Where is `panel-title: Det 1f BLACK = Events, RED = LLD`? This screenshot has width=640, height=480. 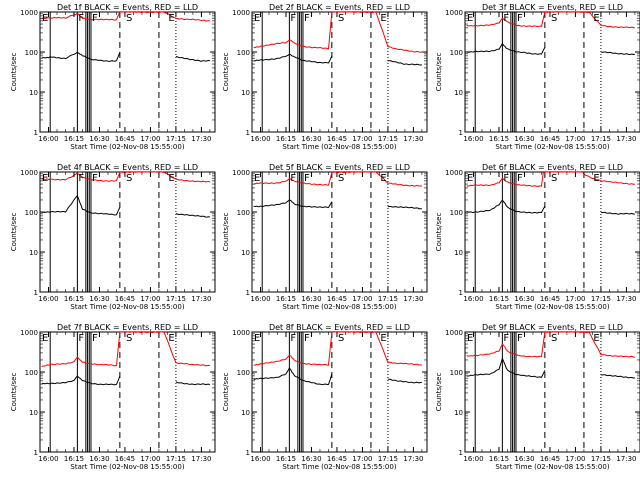 panel-title: Det 1f BLACK = Events, RED = LLD is located at coordinates (127, 7).